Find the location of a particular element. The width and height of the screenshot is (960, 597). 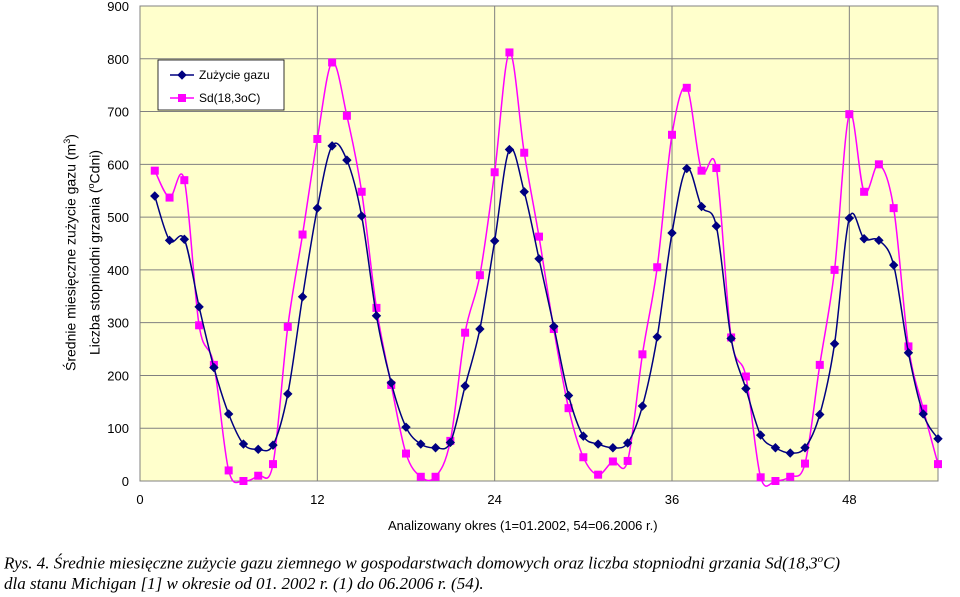

y-tick-label: 200 is located at coordinates (118, 375).